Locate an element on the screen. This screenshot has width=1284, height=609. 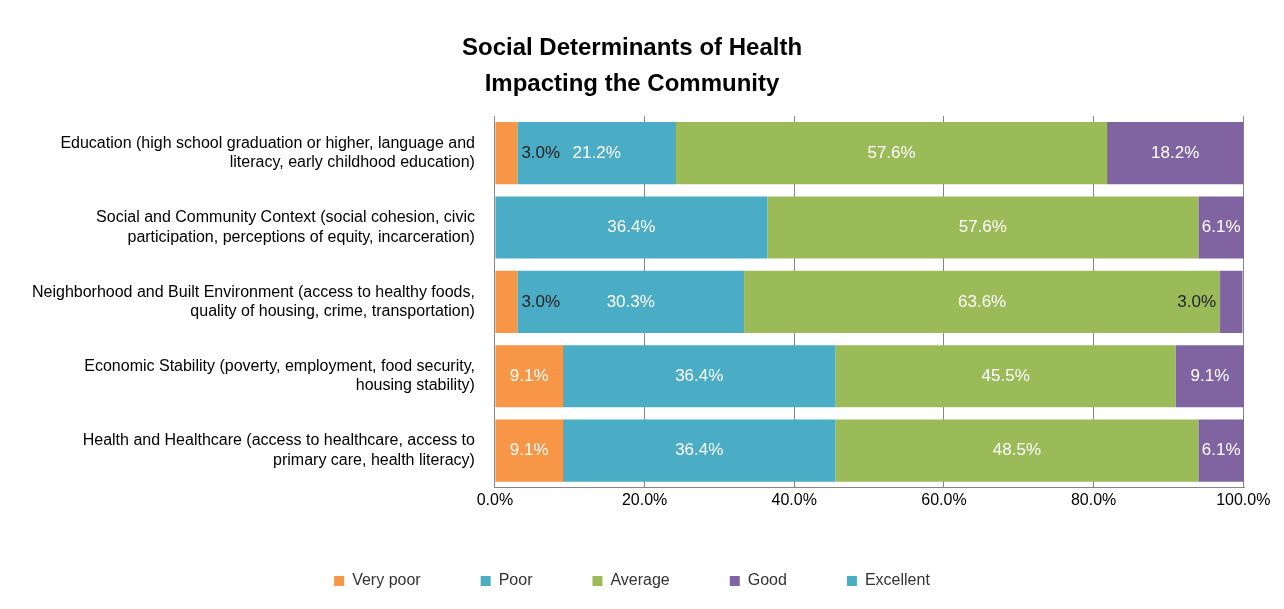
data-label: 45.5% is located at coordinates (1005, 375).